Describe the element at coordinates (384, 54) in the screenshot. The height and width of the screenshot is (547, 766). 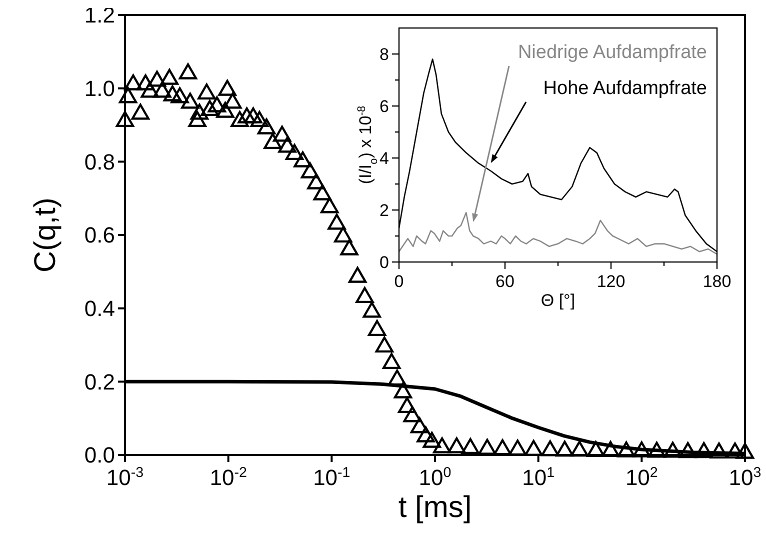
I see `y-tick-label: 8` at that location.